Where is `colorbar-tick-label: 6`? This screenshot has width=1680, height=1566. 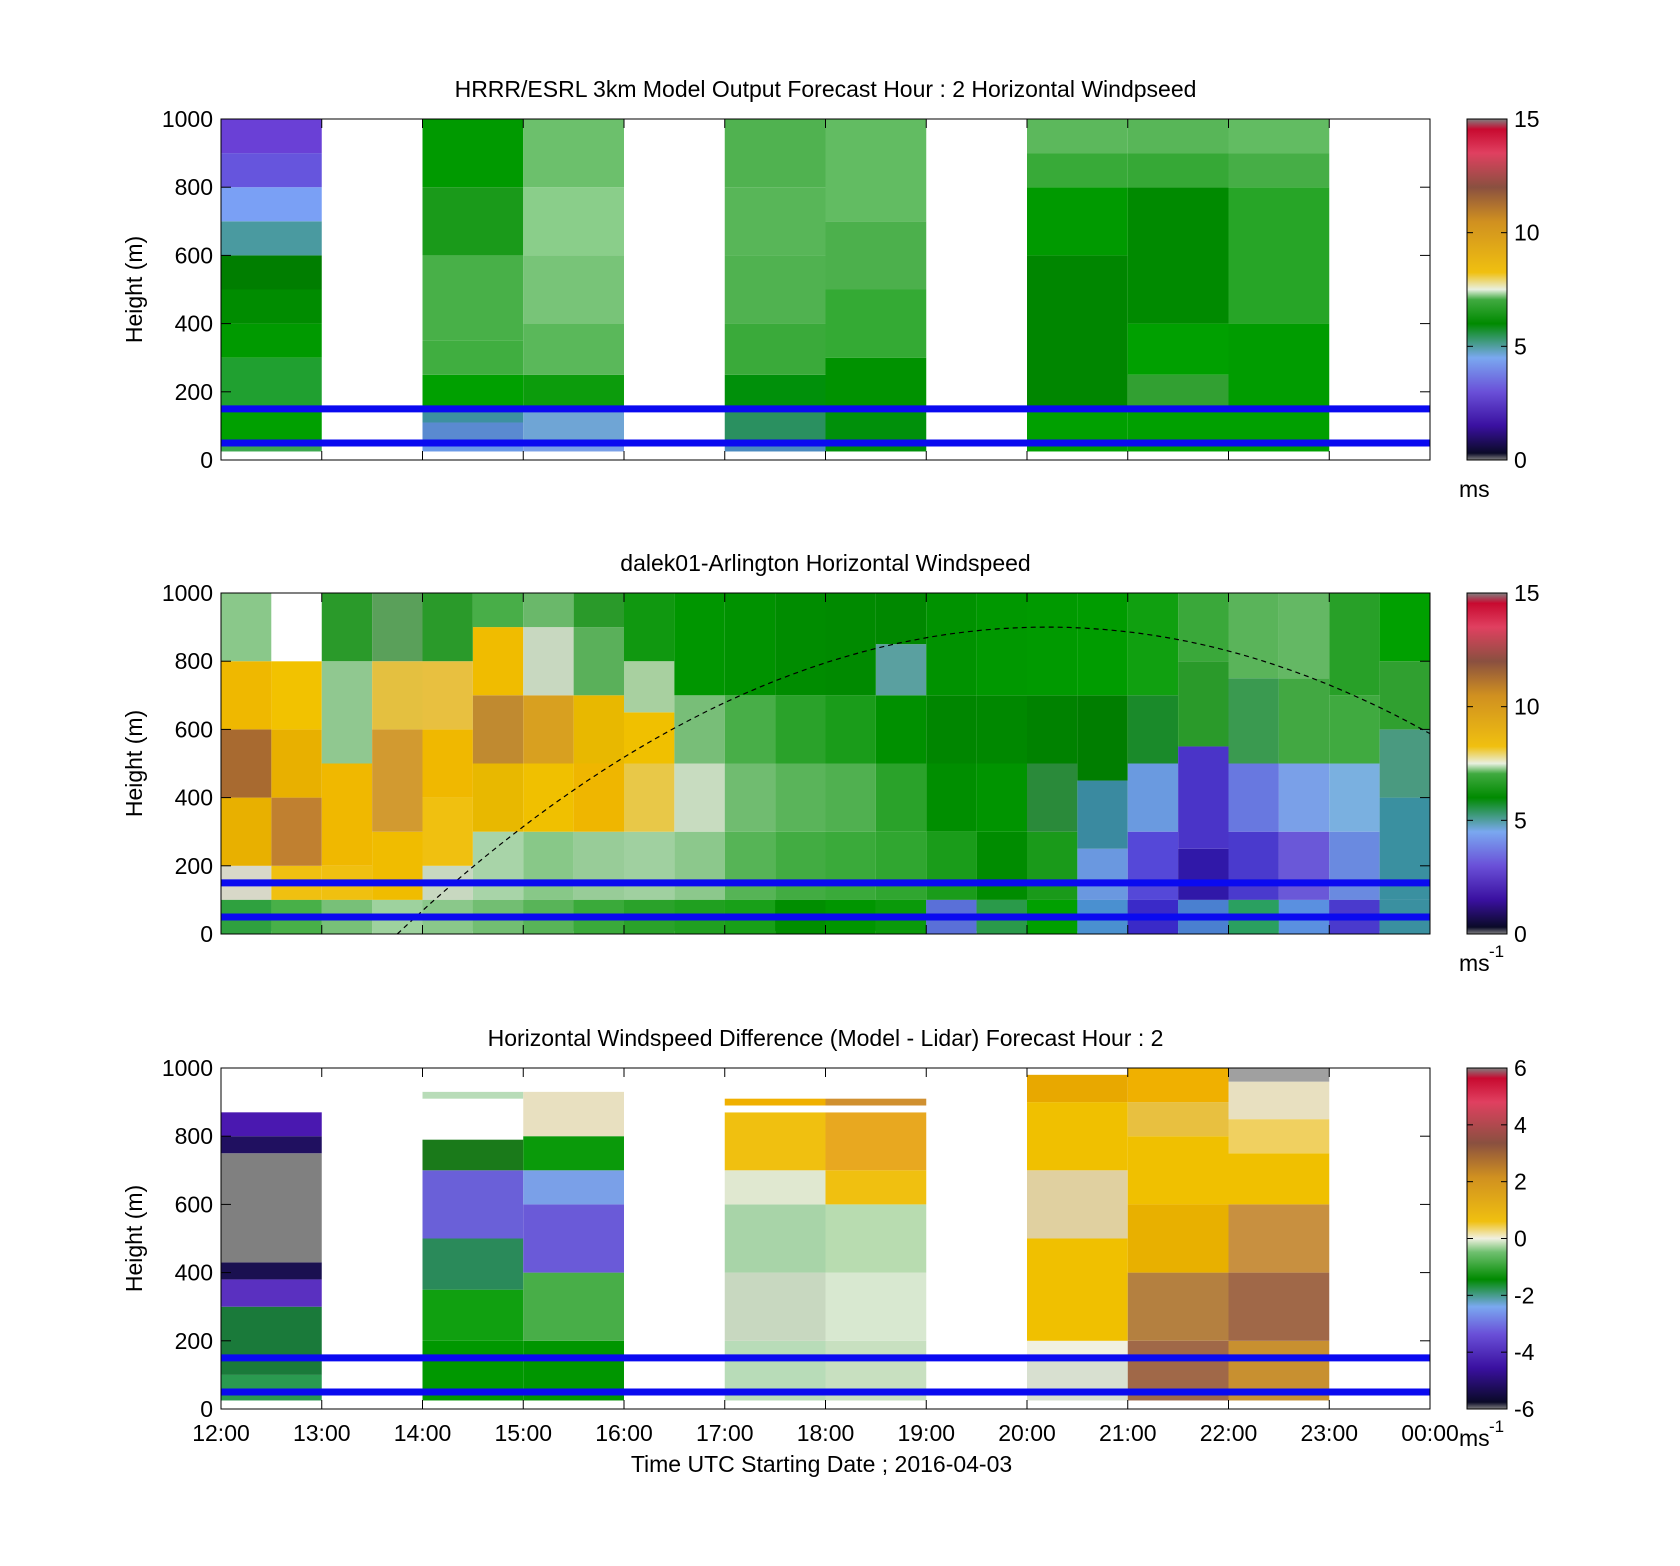
colorbar-tick-label: 6 is located at coordinates (1520, 1068).